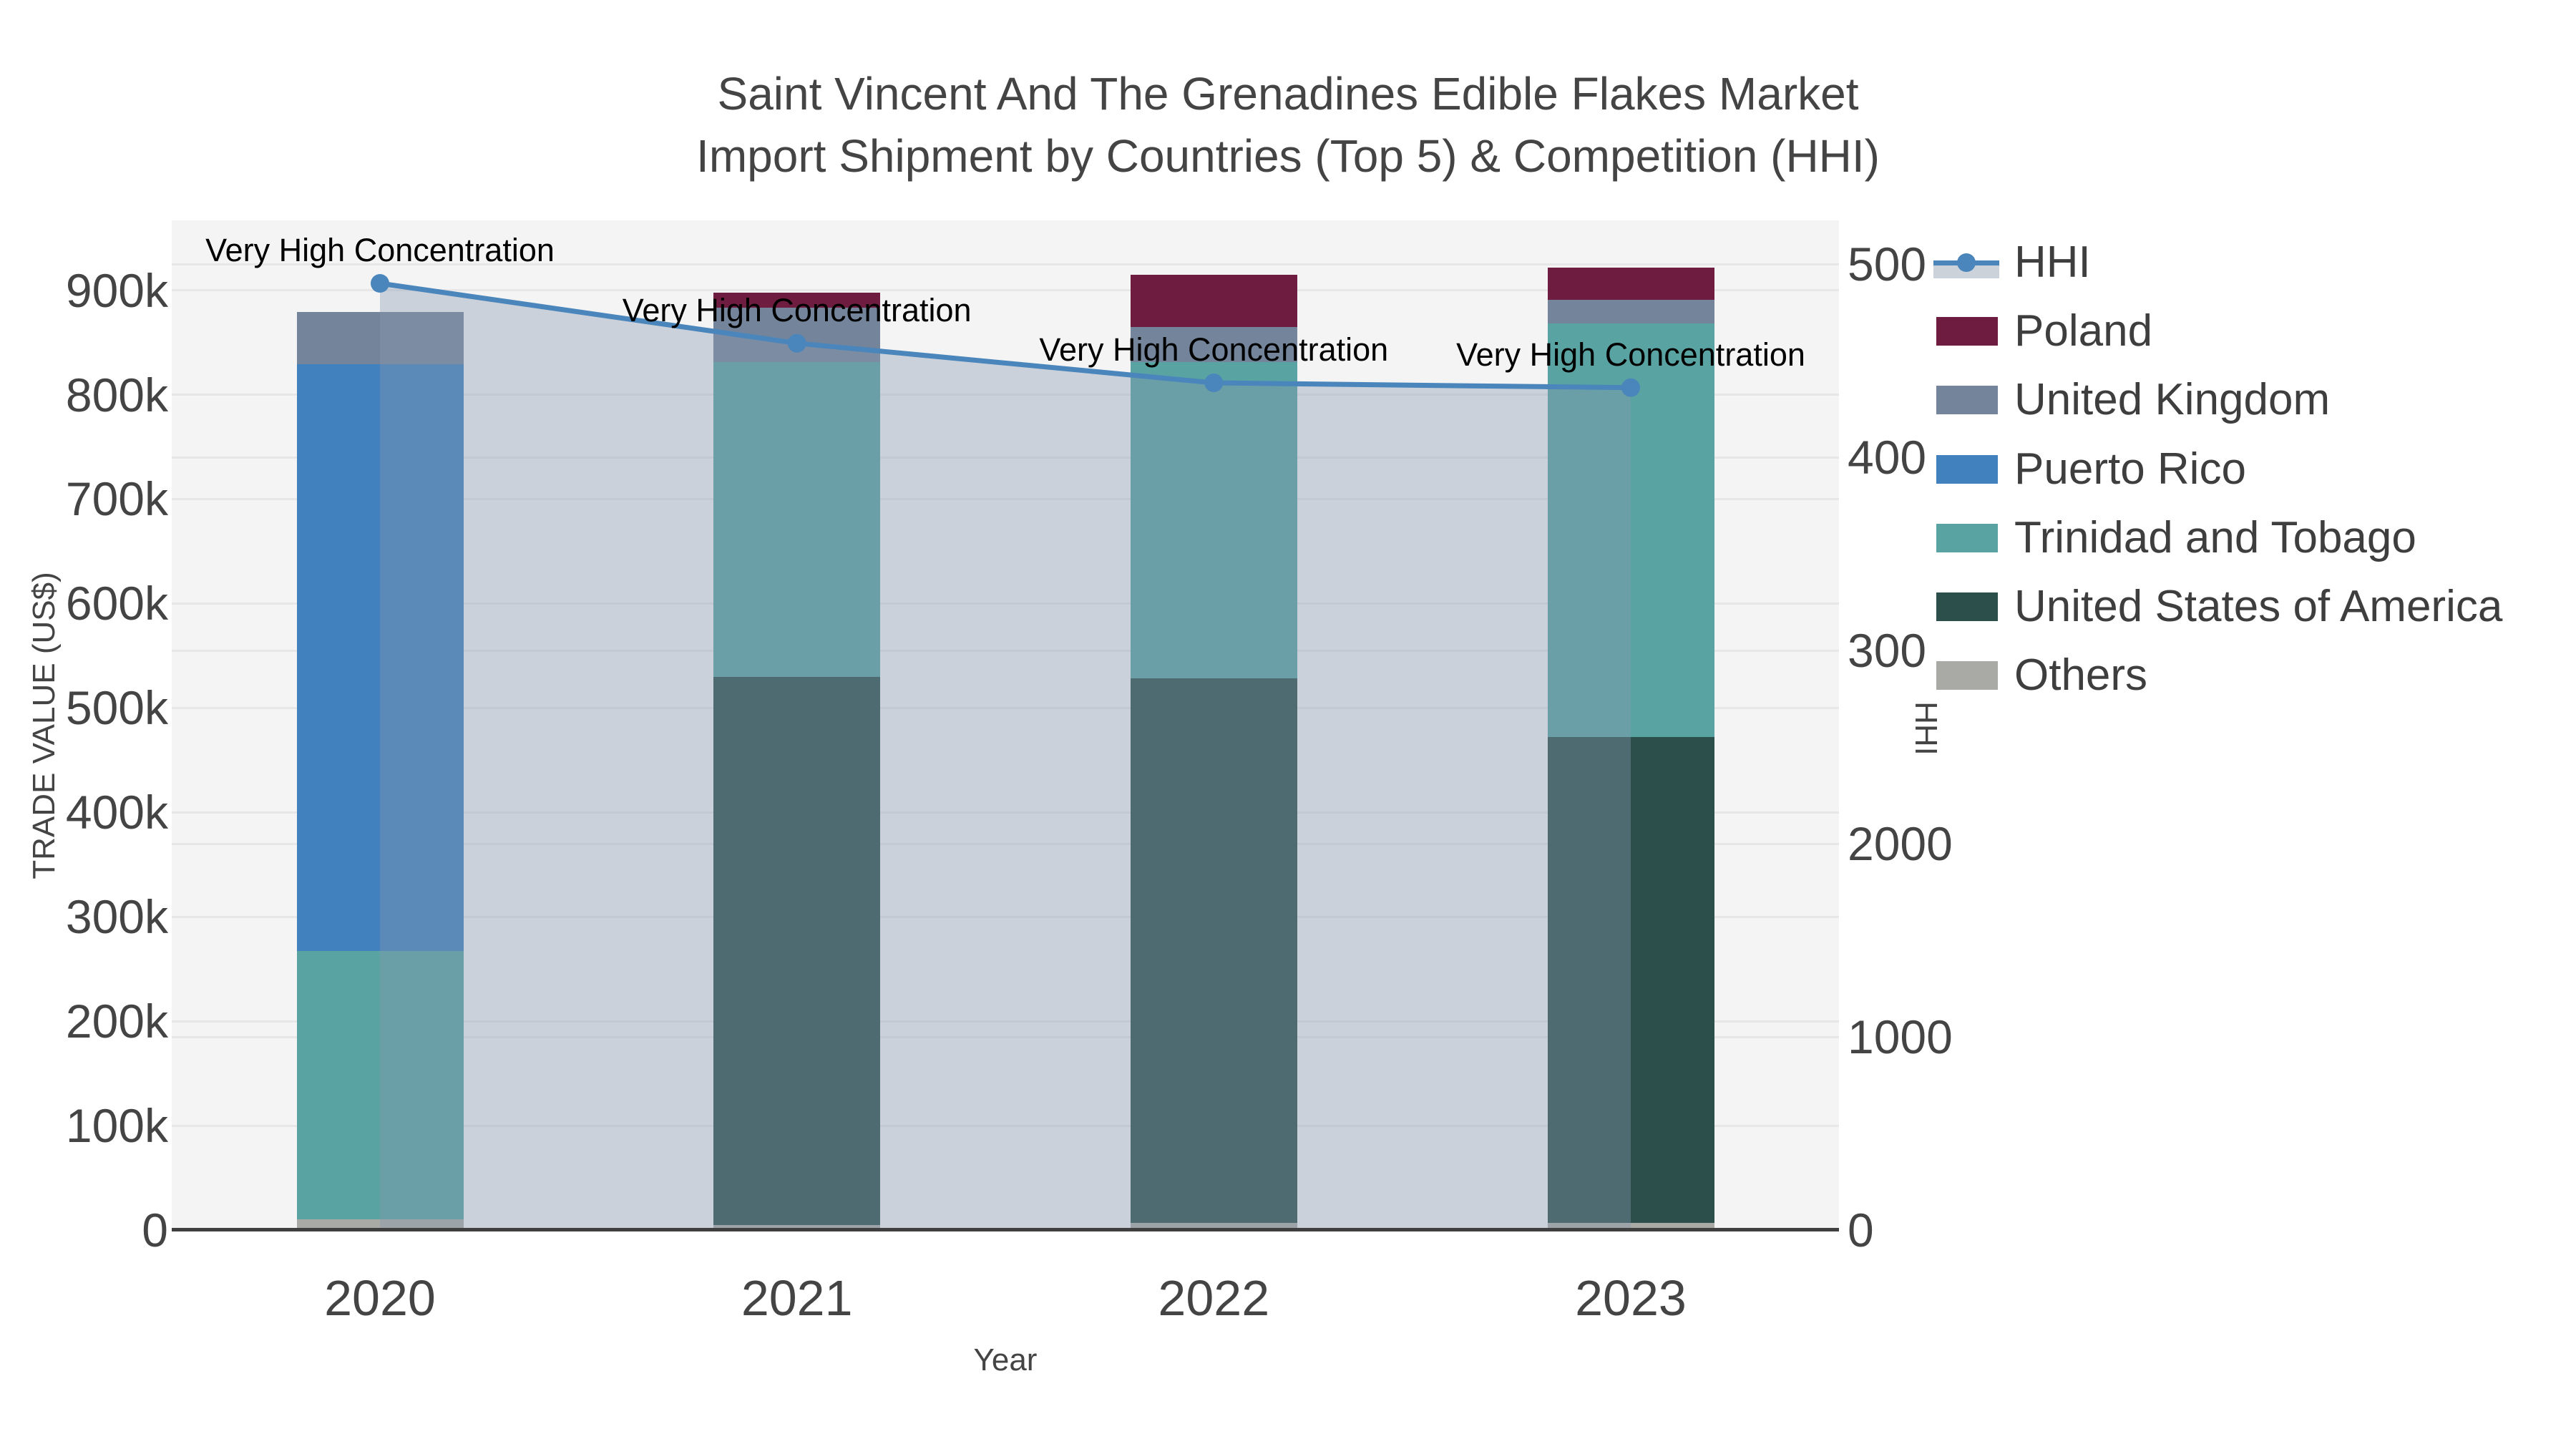  I want to click on legend-hhi-marker, so click(1966, 262).